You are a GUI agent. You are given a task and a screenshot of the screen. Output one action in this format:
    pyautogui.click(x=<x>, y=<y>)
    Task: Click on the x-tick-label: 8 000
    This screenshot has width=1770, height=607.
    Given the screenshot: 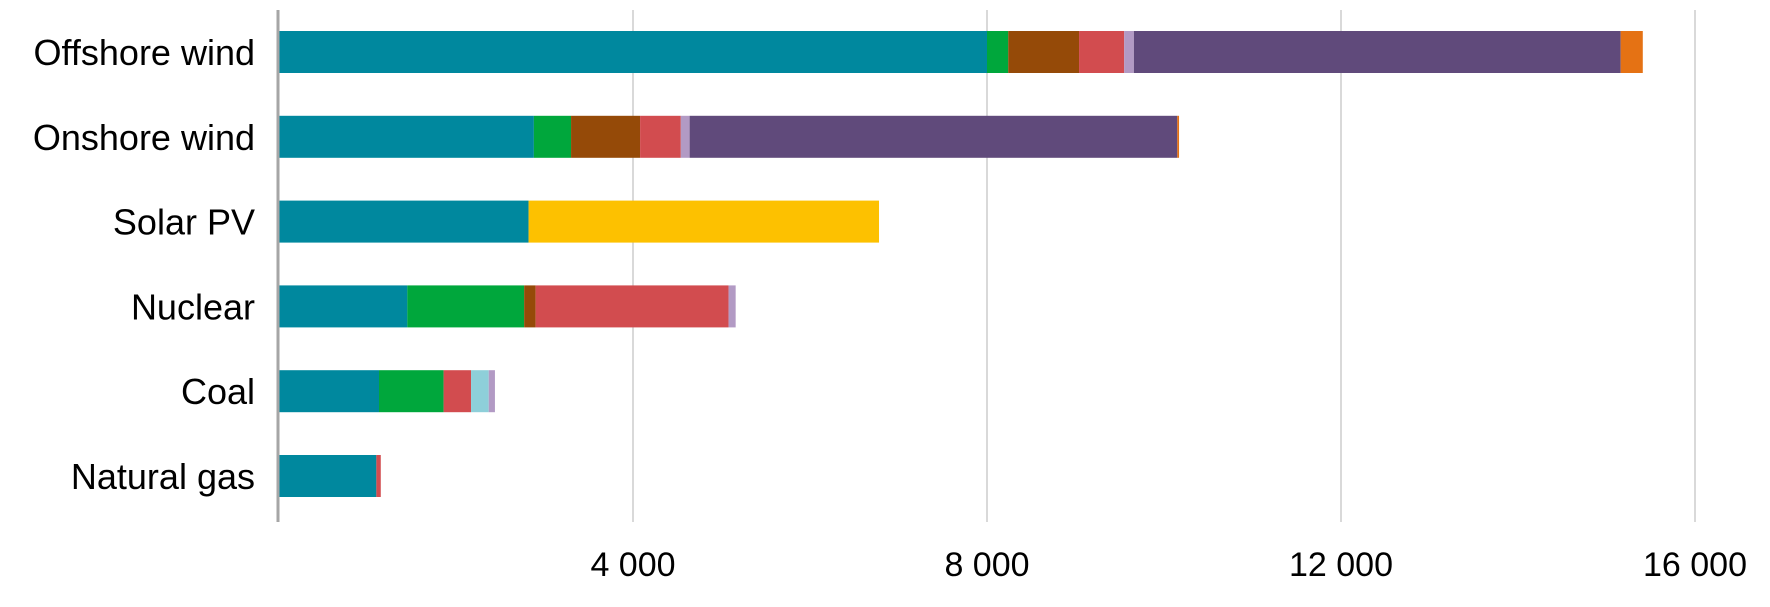 What is the action you would take?
    pyautogui.click(x=986, y=565)
    